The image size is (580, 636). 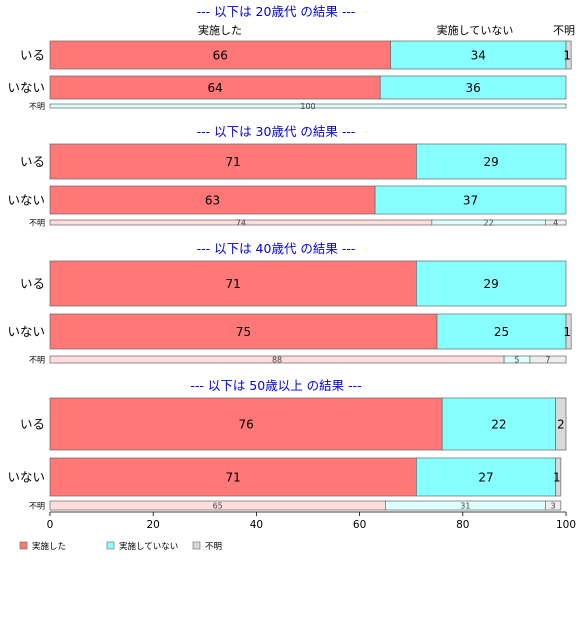 What do you see at coordinates (256, 525) in the screenshot?
I see `x-tick-label: 40` at bounding box center [256, 525].